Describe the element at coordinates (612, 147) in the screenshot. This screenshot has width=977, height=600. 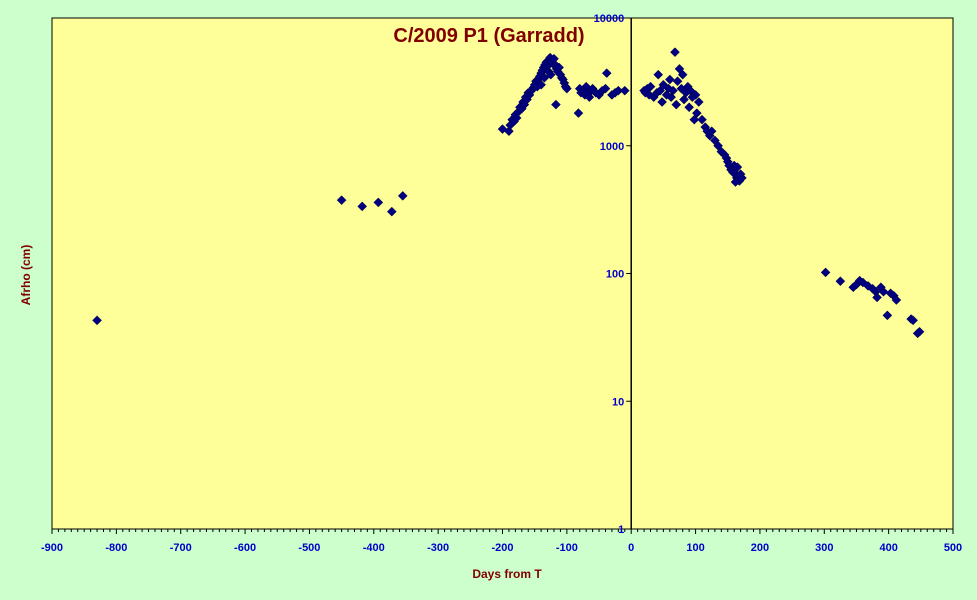
I see `y-tick-label: 1000` at that location.